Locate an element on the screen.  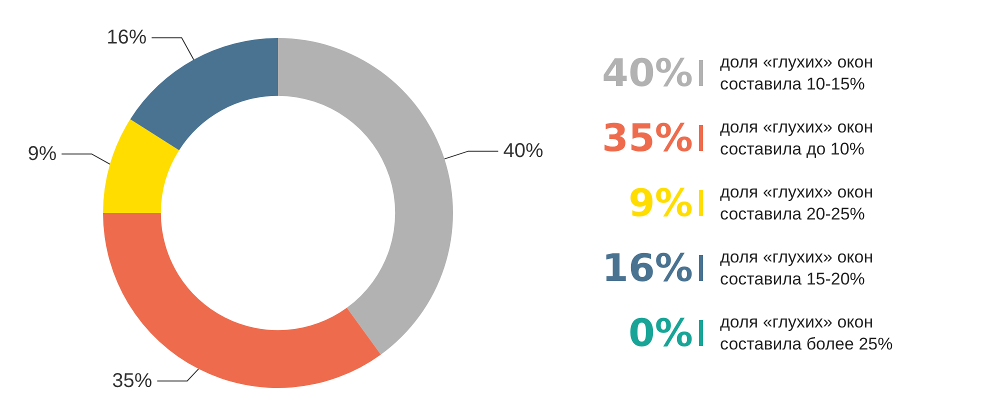
text: 16% is located at coordinates (647, 268).